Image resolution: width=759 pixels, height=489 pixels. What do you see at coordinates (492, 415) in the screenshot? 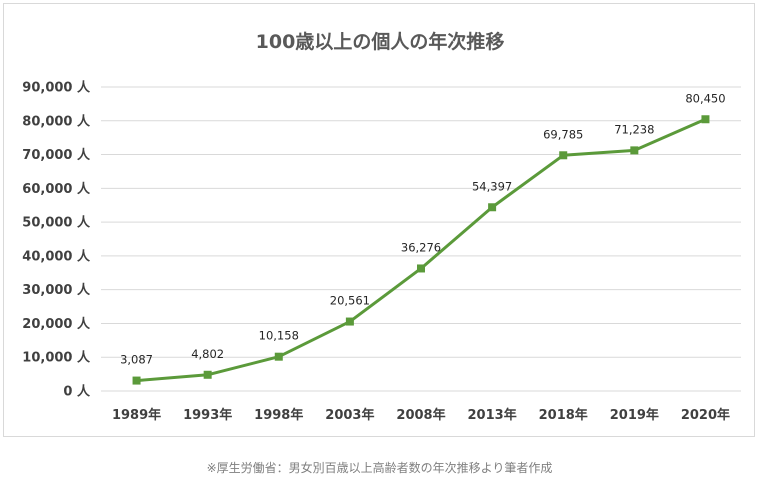
I see `x-tick-label: 2013年` at bounding box center [492, 415].